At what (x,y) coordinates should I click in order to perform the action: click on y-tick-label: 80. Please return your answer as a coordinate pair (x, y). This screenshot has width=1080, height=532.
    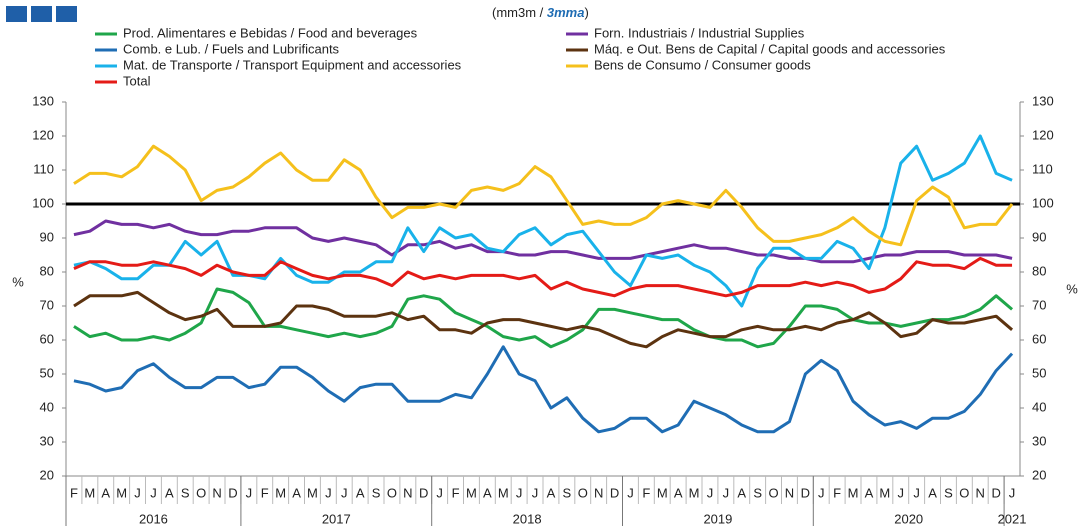
    Looking at the image, I should click on (47, 270).